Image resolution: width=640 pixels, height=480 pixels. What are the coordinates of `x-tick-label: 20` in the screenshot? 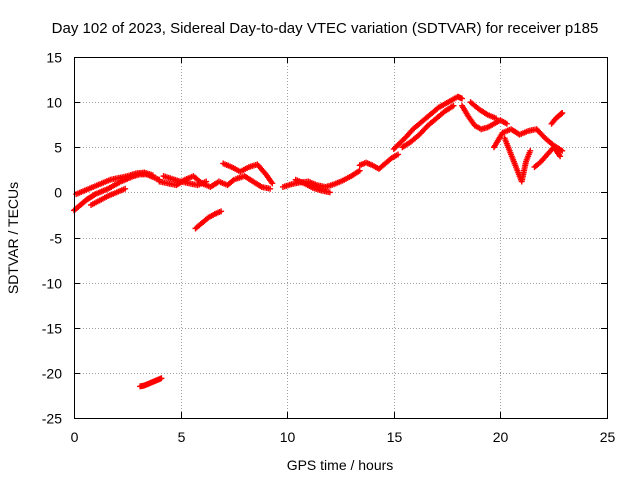 It's located at (501, 437).